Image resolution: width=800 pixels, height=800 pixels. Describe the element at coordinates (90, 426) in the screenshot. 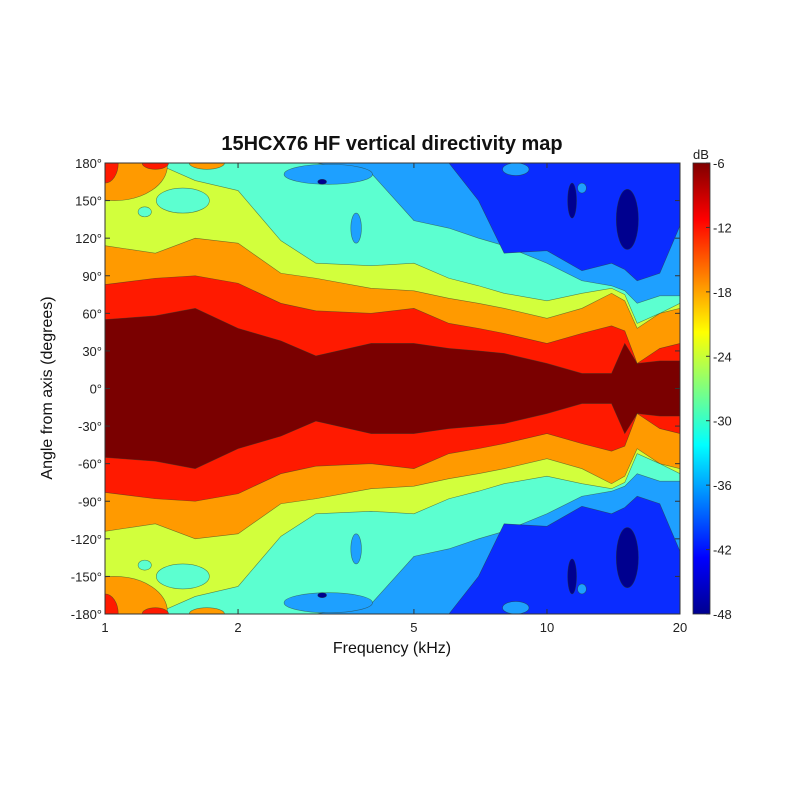

I see `y-tick-label: -30°` at that location.